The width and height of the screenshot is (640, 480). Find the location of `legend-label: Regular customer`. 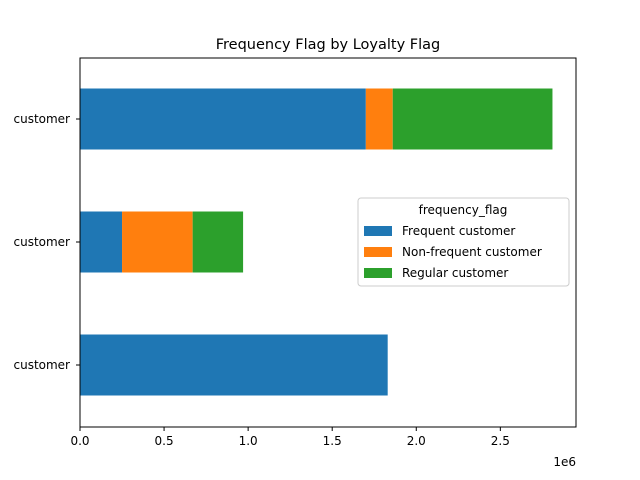

legend-label: Regular customer is located at coordinates (455, 273).